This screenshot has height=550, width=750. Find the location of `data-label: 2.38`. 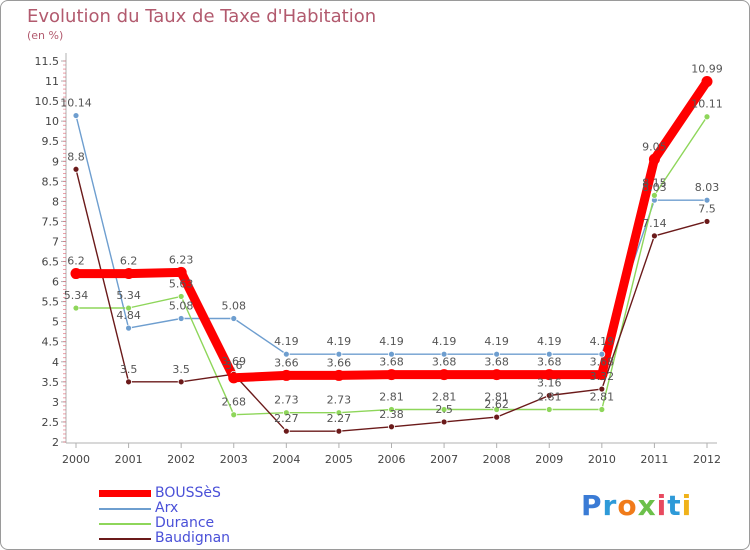

data-label: 2.38 is located at coordinates (391, 414).